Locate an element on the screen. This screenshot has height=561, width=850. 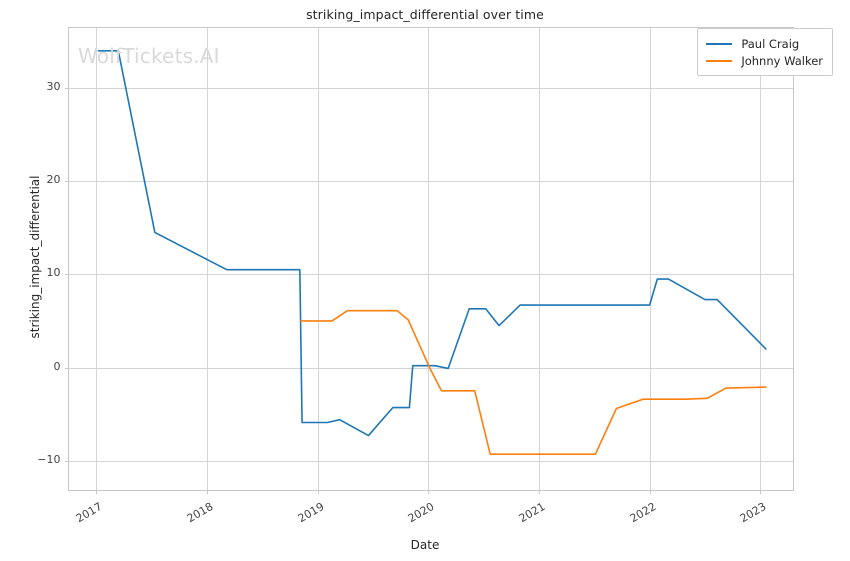
chart-legend: Paul Craig Johnny Walker is located at coordinates (765, 52).